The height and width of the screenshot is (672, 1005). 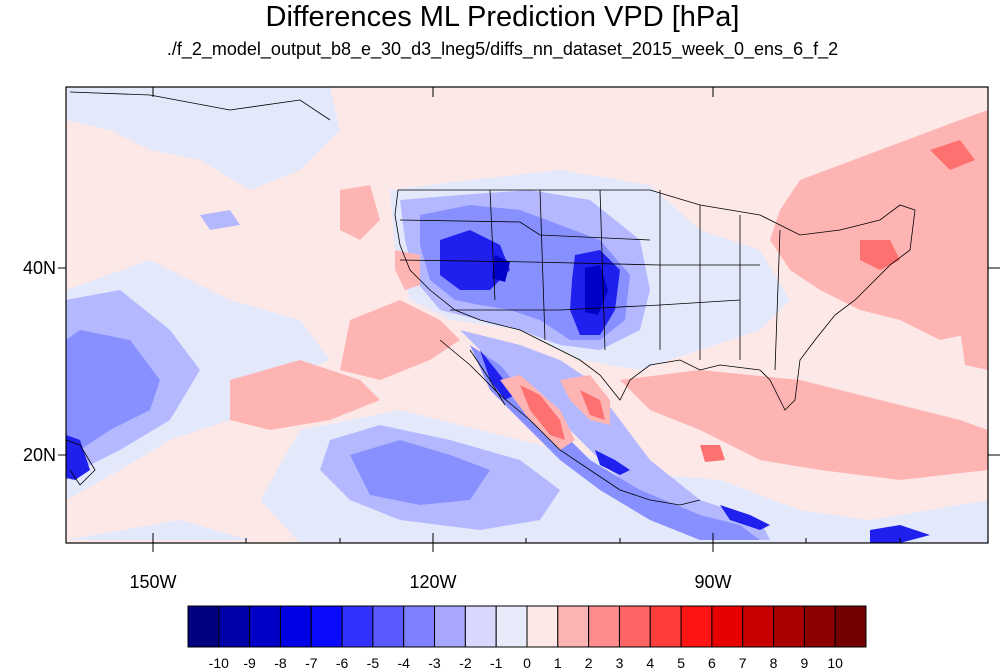 What do you see at coordinates (280, 663) in the screenshot?
I see `colorbar-tick-label: -8` at bounding box center [280, 663].